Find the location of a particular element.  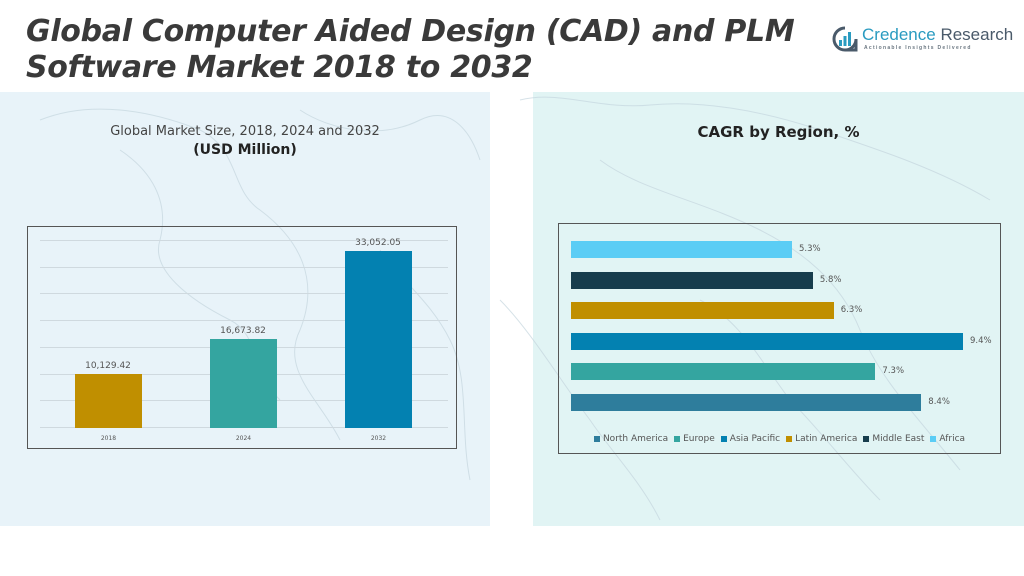

cagr-chart-title: CAGR by Region, % is located at coordinates (778, 132).